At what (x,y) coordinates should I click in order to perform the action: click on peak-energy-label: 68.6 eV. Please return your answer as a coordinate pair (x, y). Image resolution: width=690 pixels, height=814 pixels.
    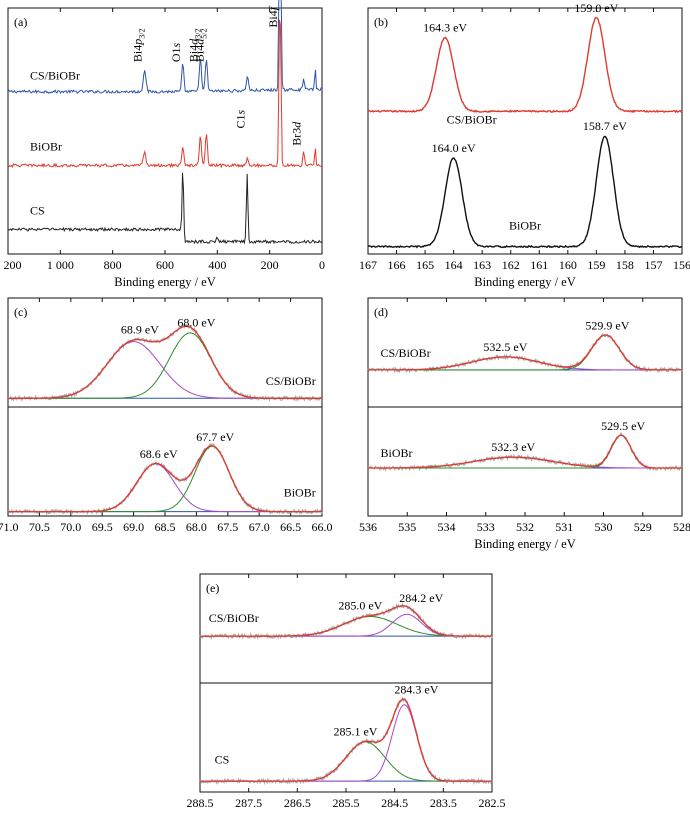
    Looking at the image, I should click on (159, 454).